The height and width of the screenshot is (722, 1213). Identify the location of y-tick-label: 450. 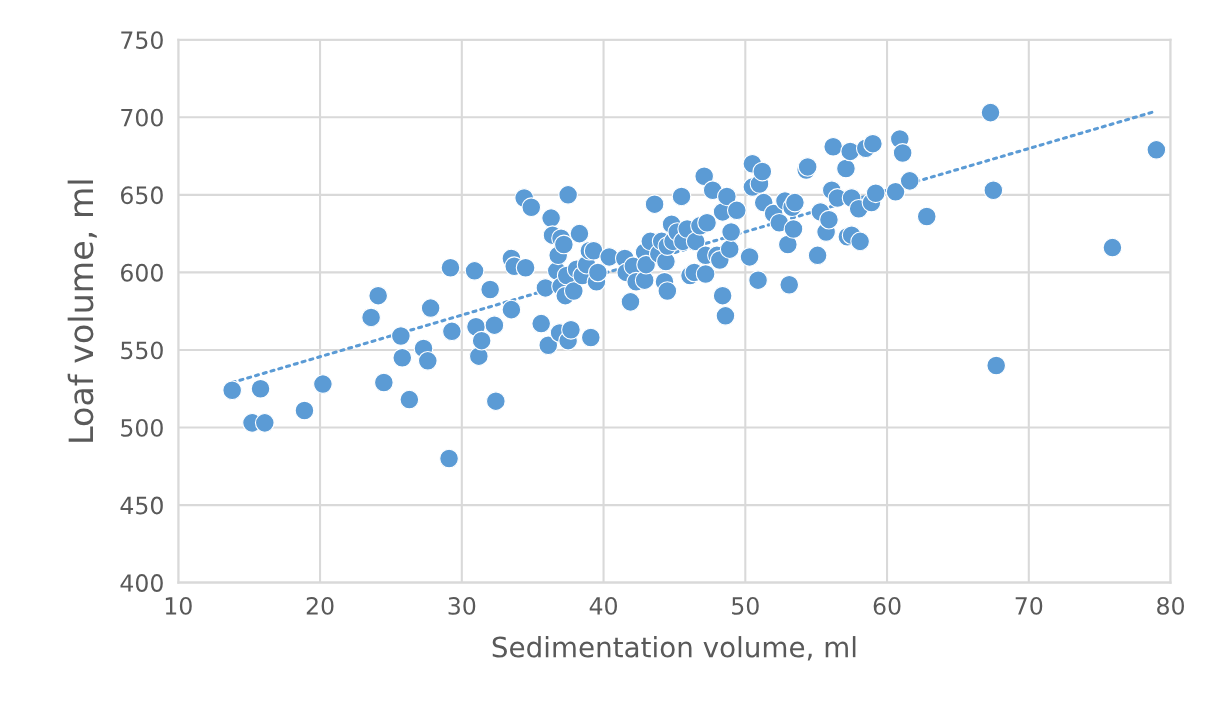
(141, 505).